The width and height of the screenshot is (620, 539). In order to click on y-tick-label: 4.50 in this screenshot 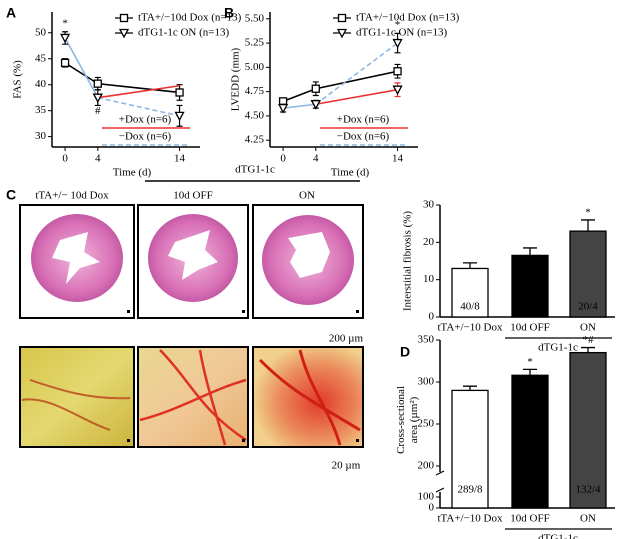, I will do `click(255, 115)`.